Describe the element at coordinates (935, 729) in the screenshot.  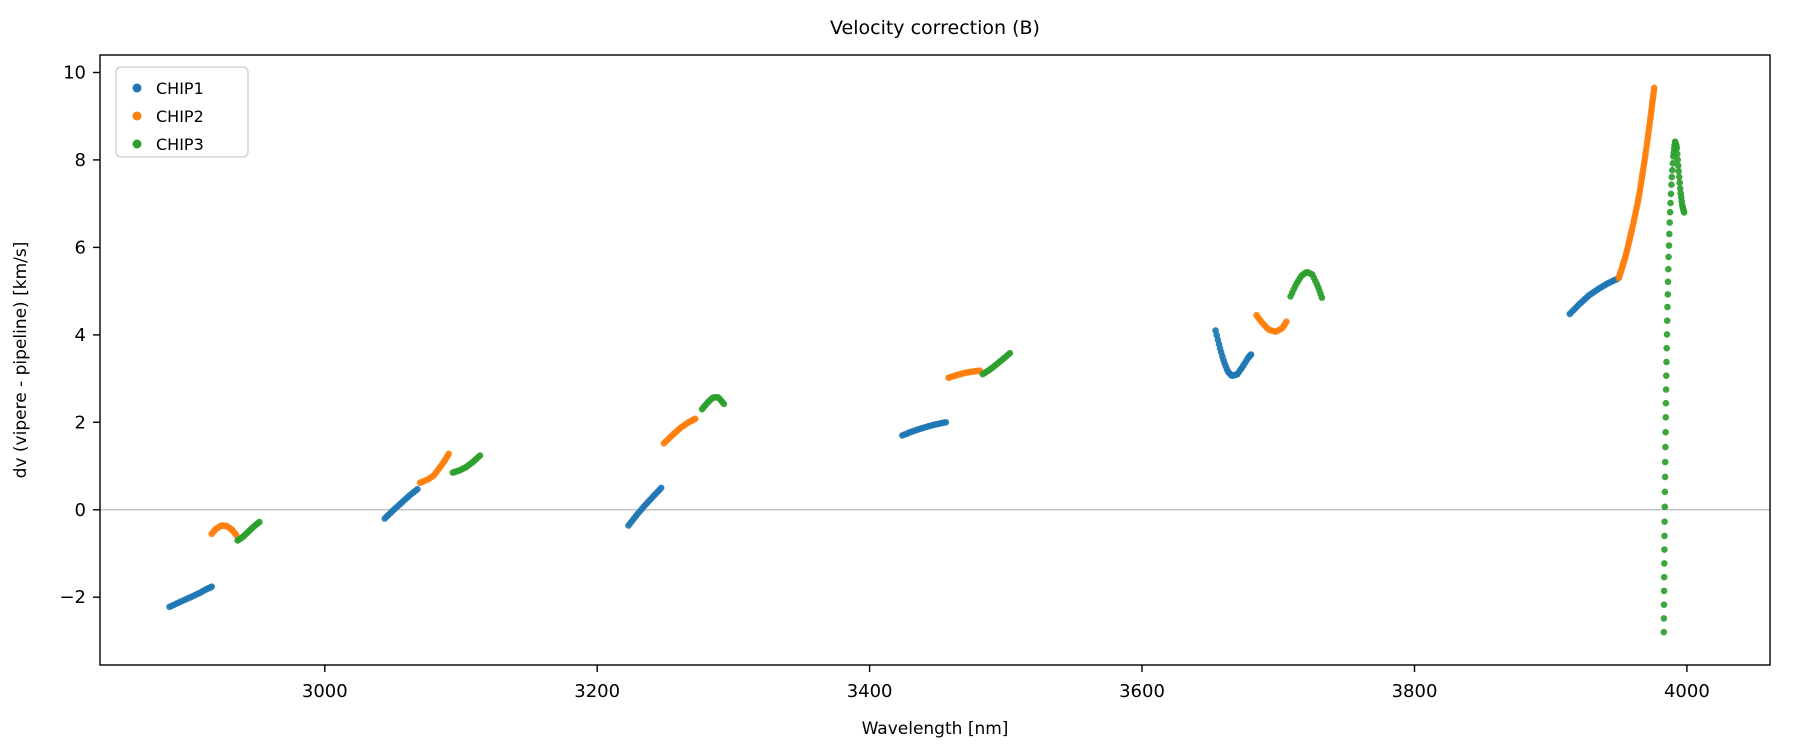
I see `x-axis-label: Wavelength [nm]` at that location.